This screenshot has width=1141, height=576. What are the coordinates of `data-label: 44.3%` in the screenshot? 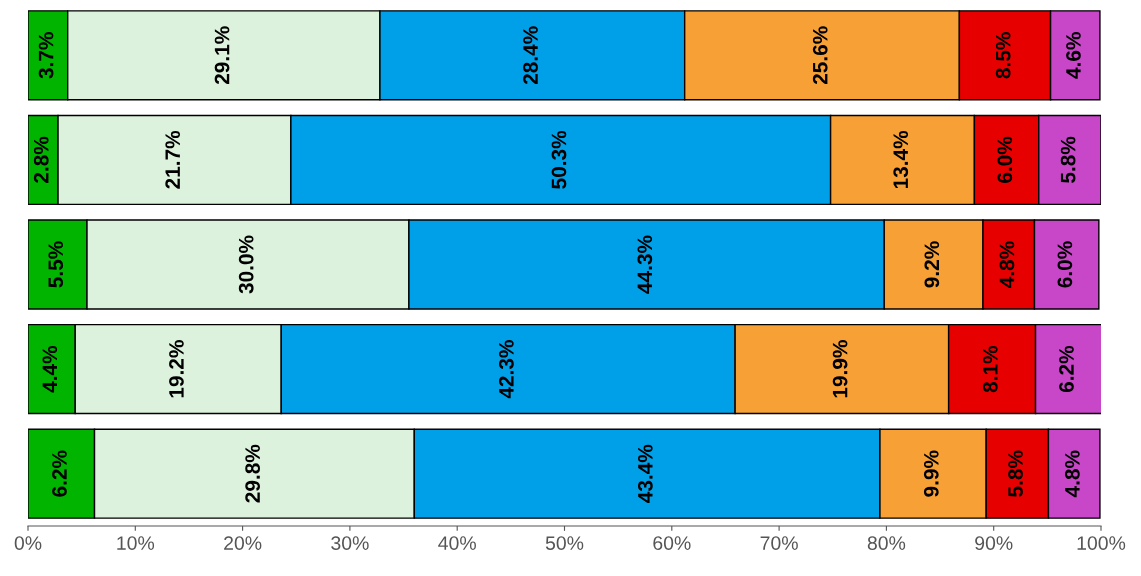 It's located at (645, 264).